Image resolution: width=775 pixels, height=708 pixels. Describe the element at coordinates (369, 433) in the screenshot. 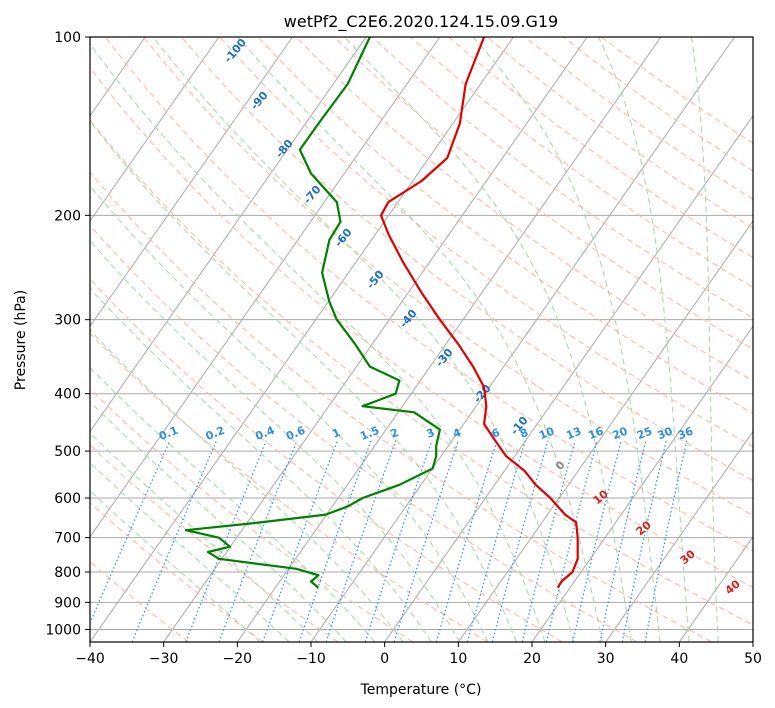

I see `mixing-ratio-label: 1.5` at that location.